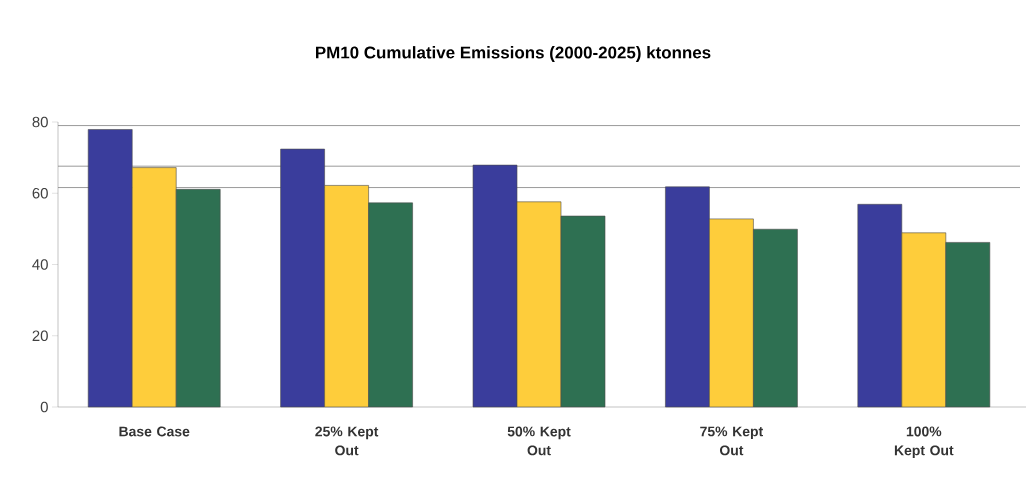  What do you see at coordinates (539, 441) in the screenshot?
I see `x-tick-label: 50% Kept Out` at bounding box center [539, 441].